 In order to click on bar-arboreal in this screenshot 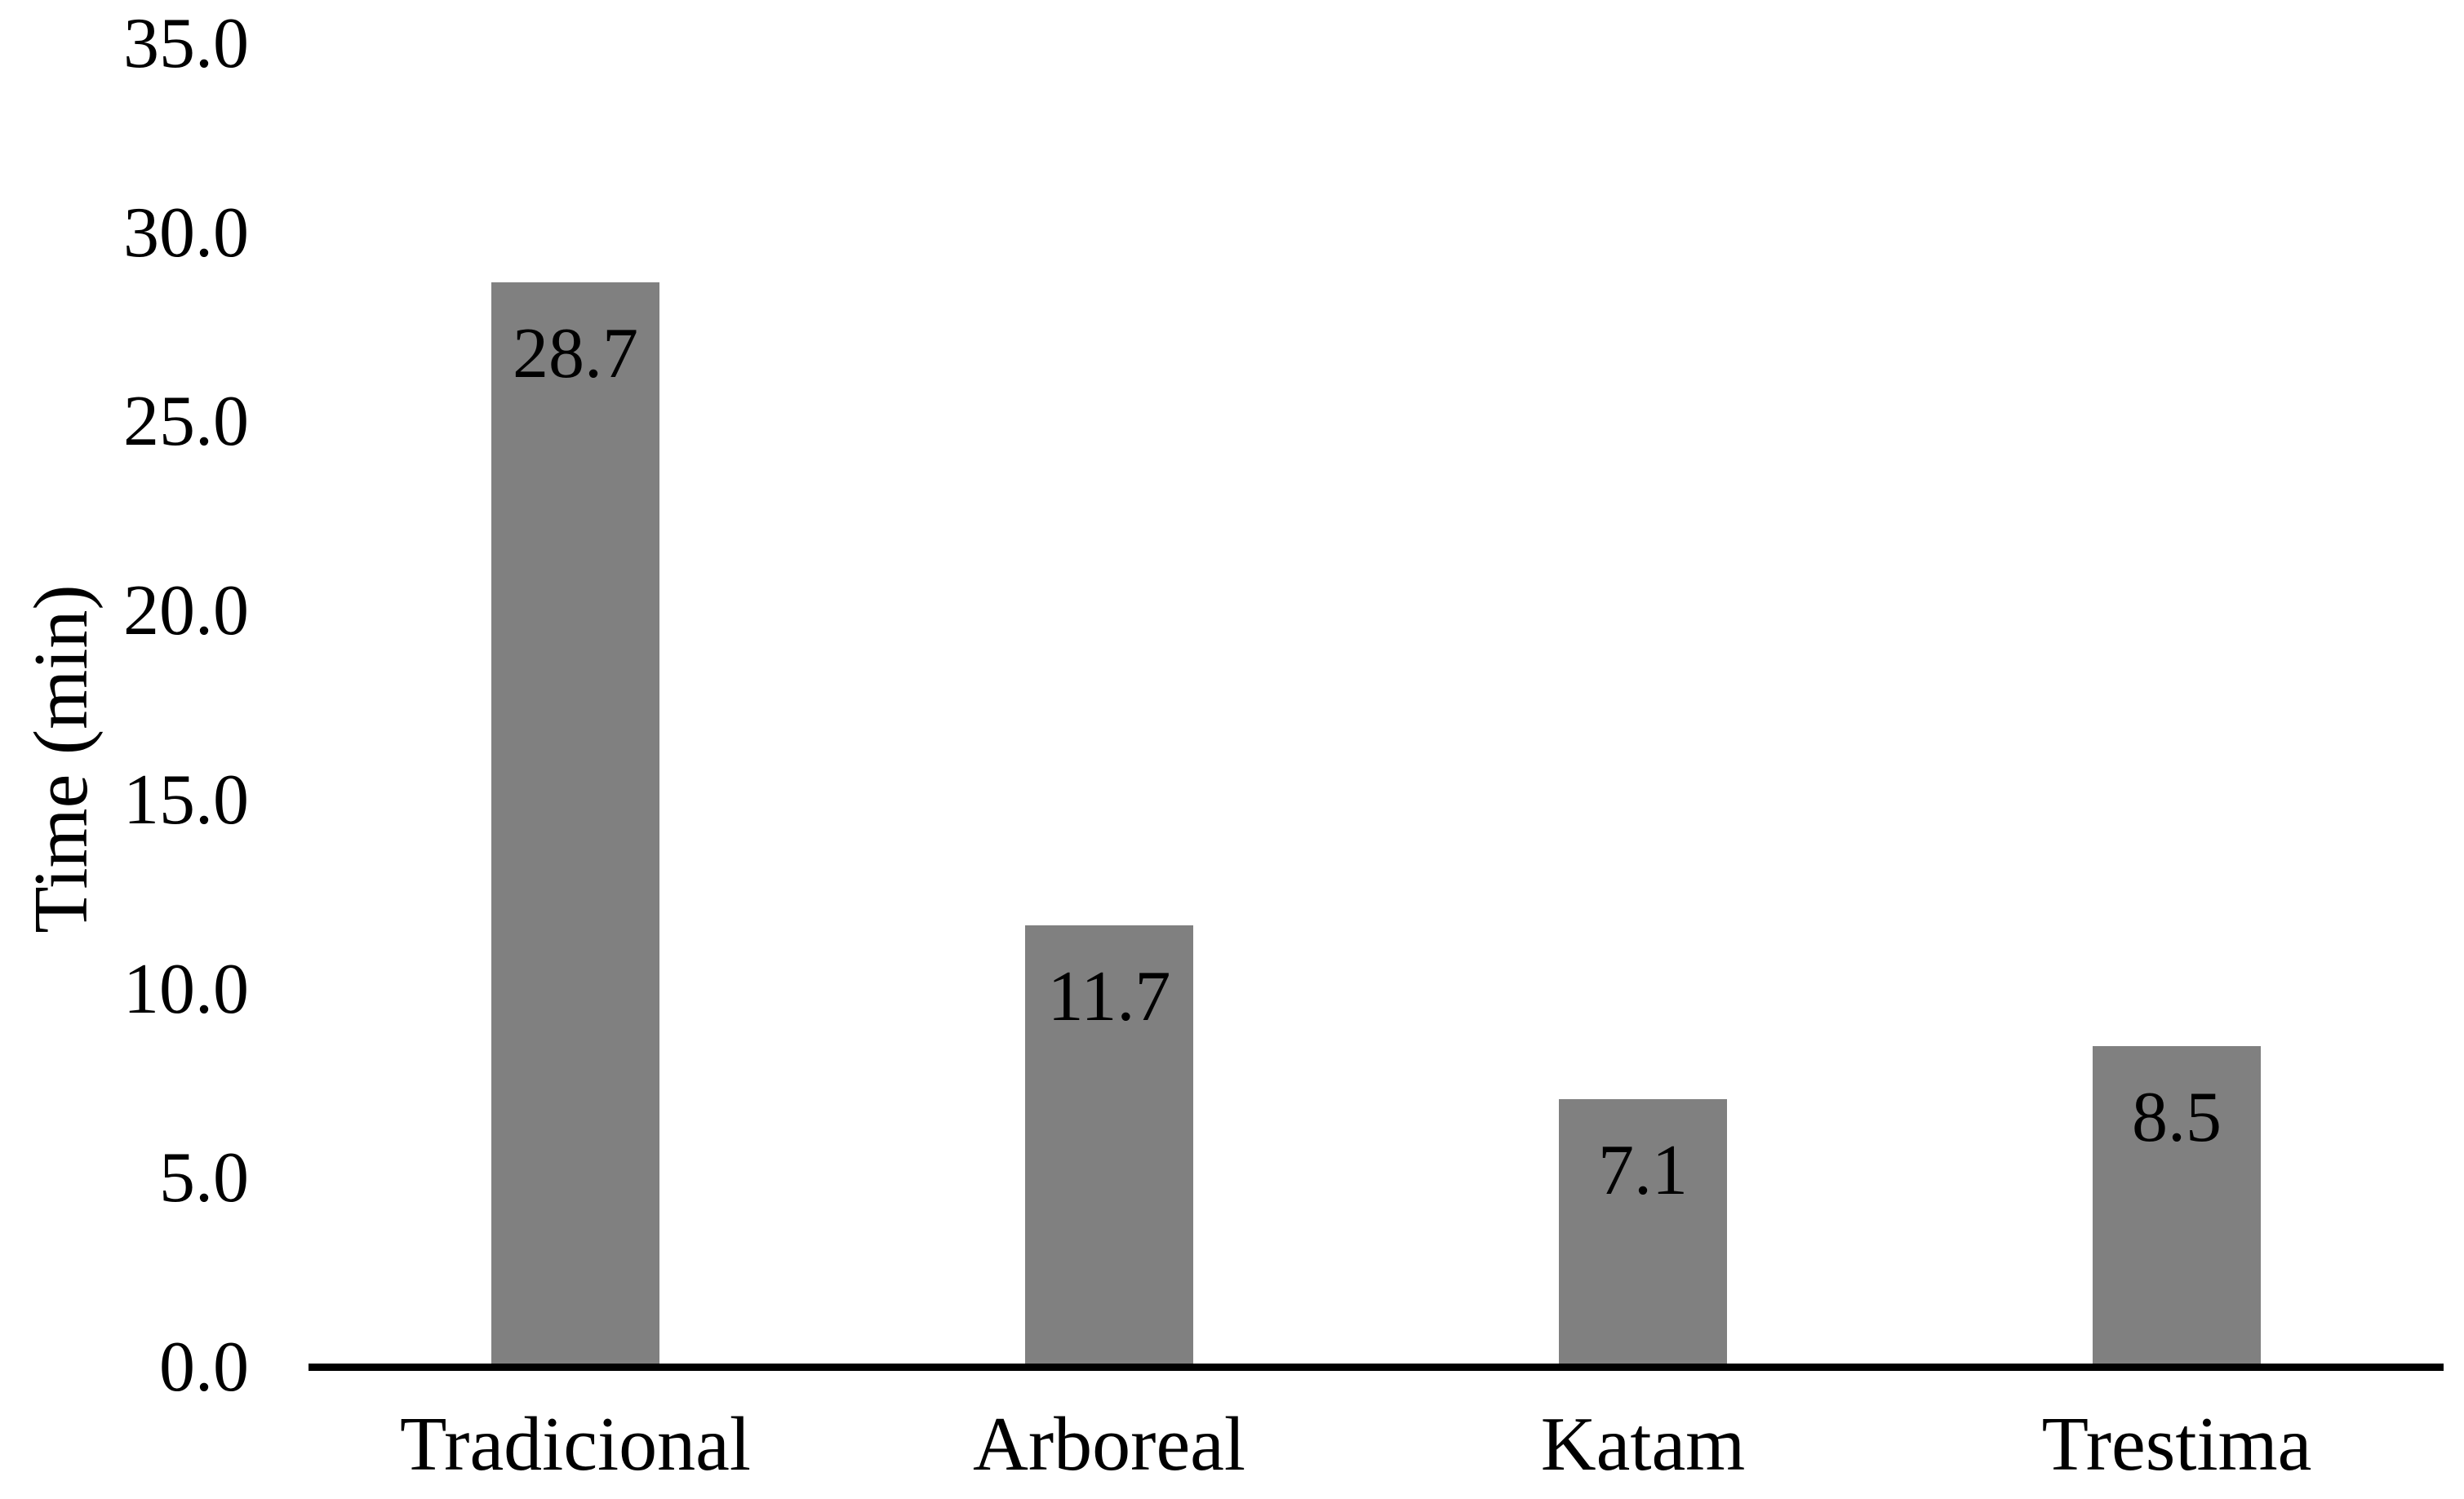, I will do `click(1109, 1146)`.